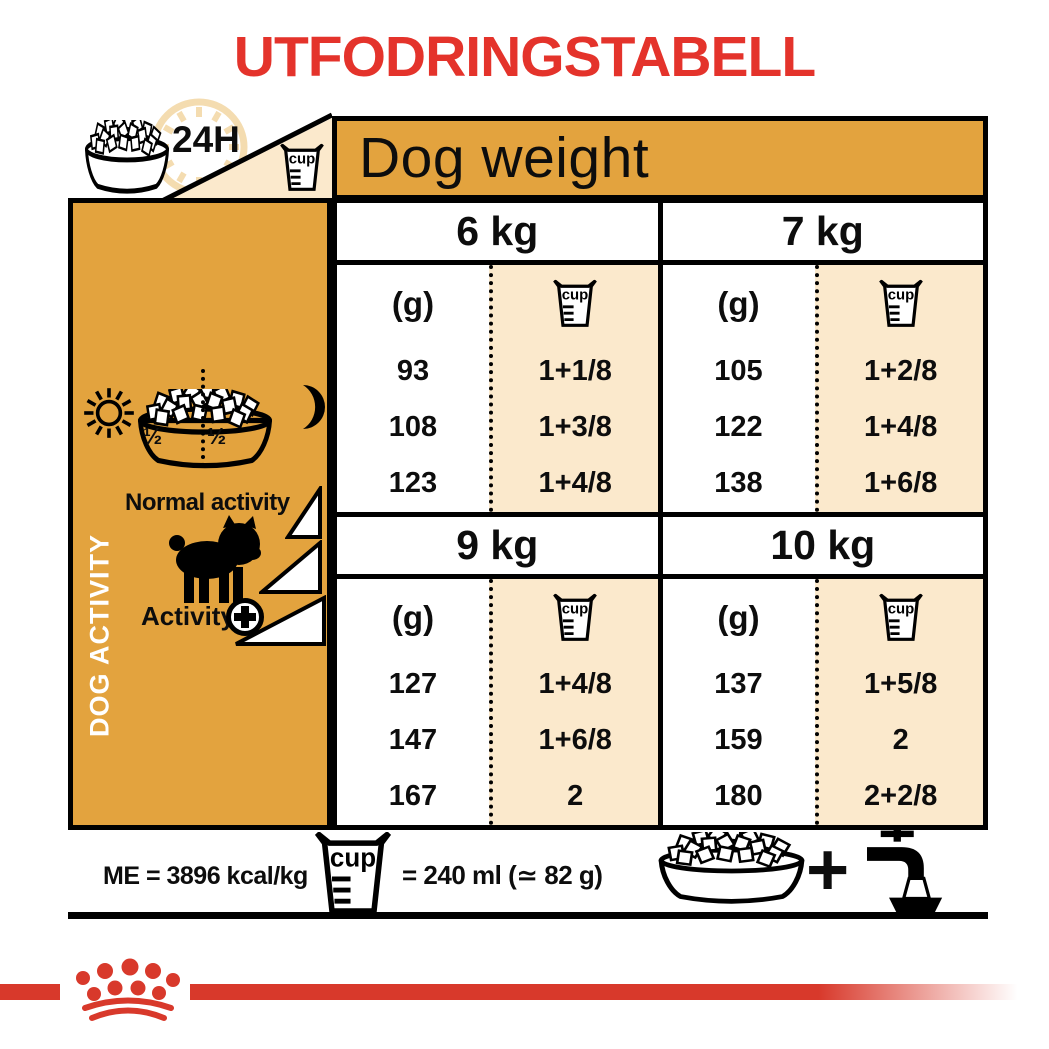  I want to click on grams-value: 167, so click(413, 796).